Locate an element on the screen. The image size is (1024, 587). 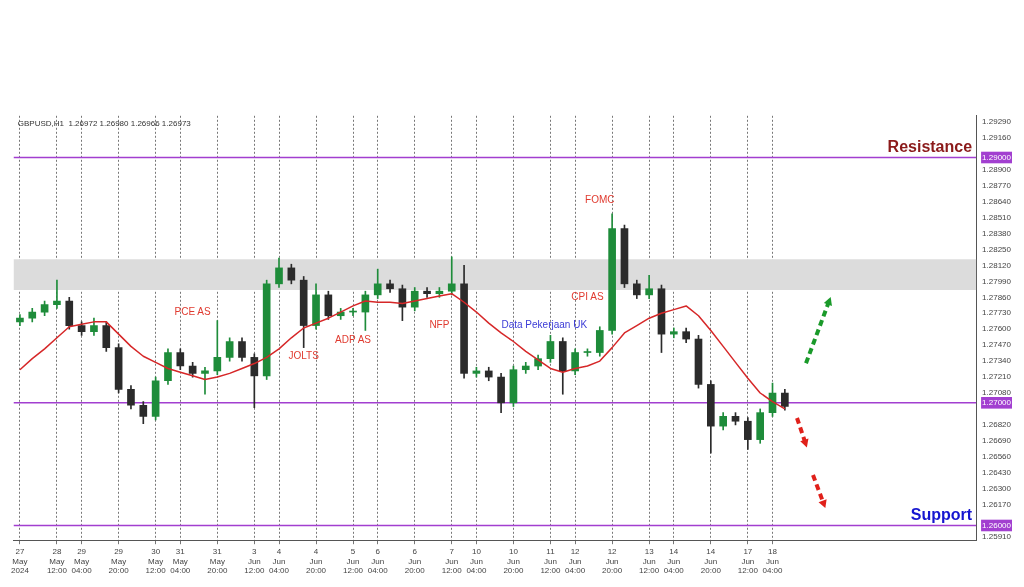
y-tick-label: 1.27600 is located at coordinates (997, 329).